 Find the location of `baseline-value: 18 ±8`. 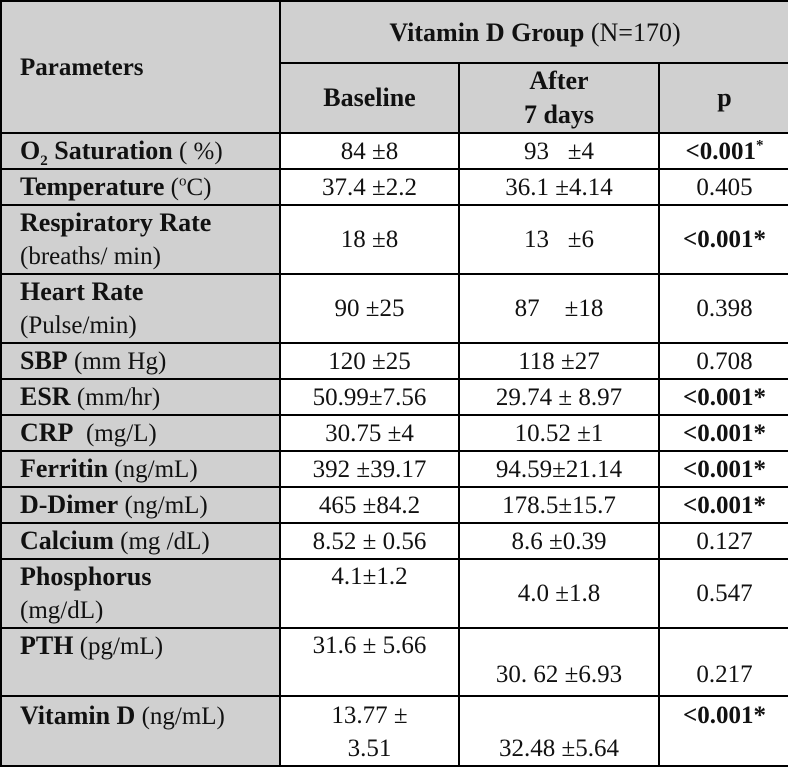

baseline-value: 18 ±8 is located at coordinates (369, 239).